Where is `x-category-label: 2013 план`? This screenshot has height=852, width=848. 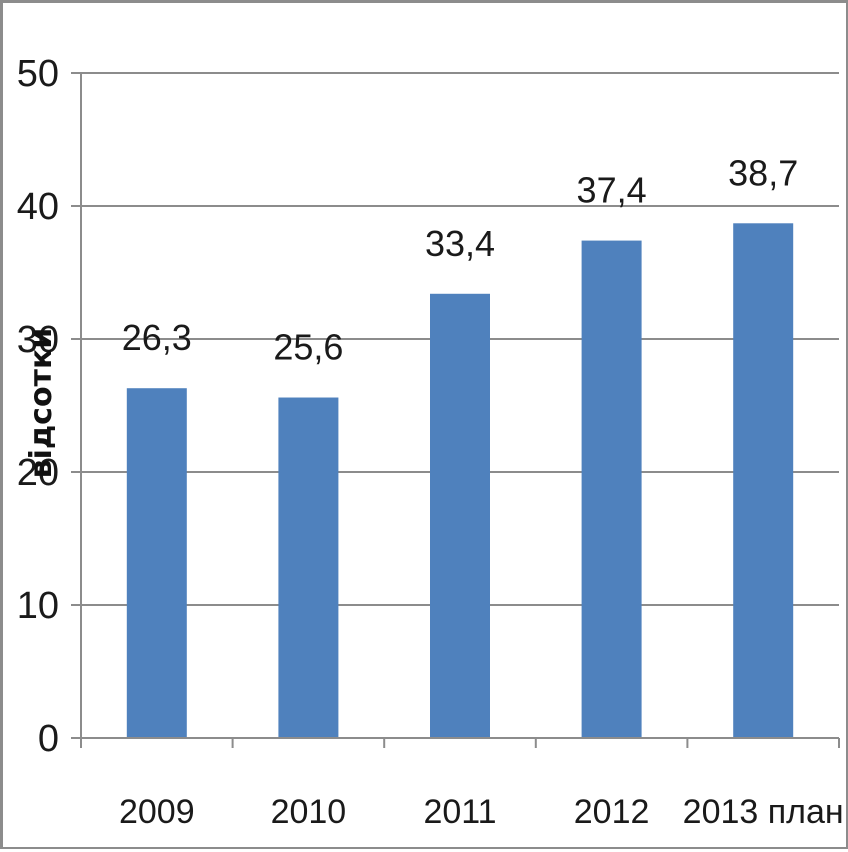 x-category-label: 2013 план is located at coordinates (763, 812).